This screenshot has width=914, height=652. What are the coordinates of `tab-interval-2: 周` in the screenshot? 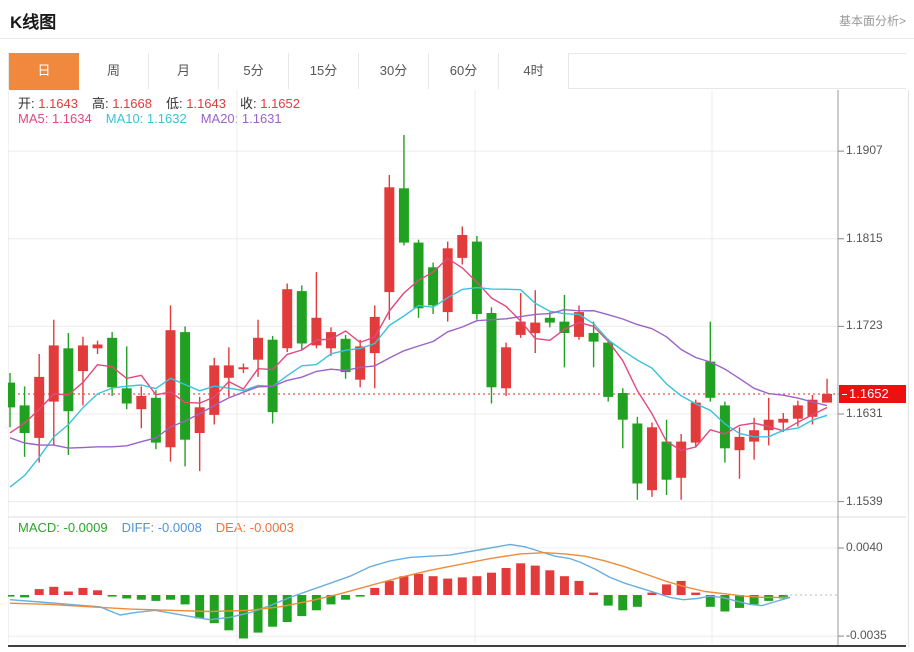 It's located at (114, 71).